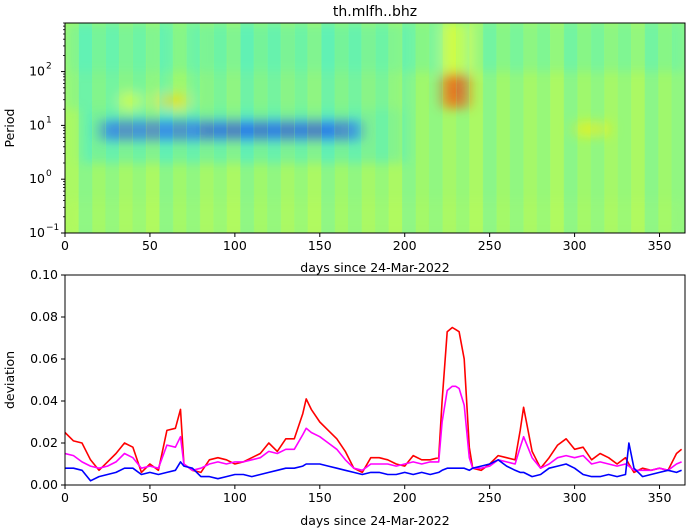 This screenshot has width=690, height=531. I want to click on heatmap-band-mid, so click(298, 66).